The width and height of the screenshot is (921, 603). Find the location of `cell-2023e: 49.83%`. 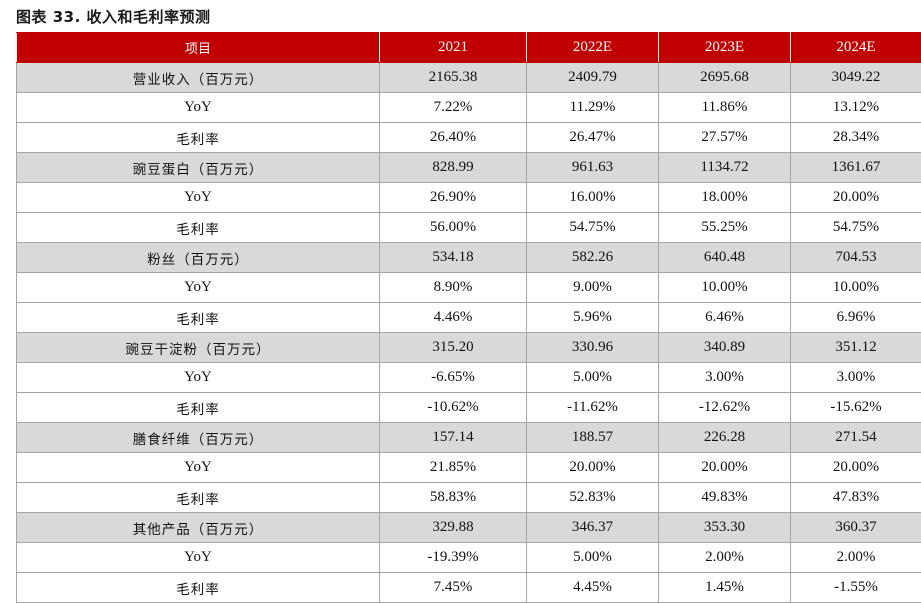

cell-2023e: 49.83% is located at coordinates (725, 498).